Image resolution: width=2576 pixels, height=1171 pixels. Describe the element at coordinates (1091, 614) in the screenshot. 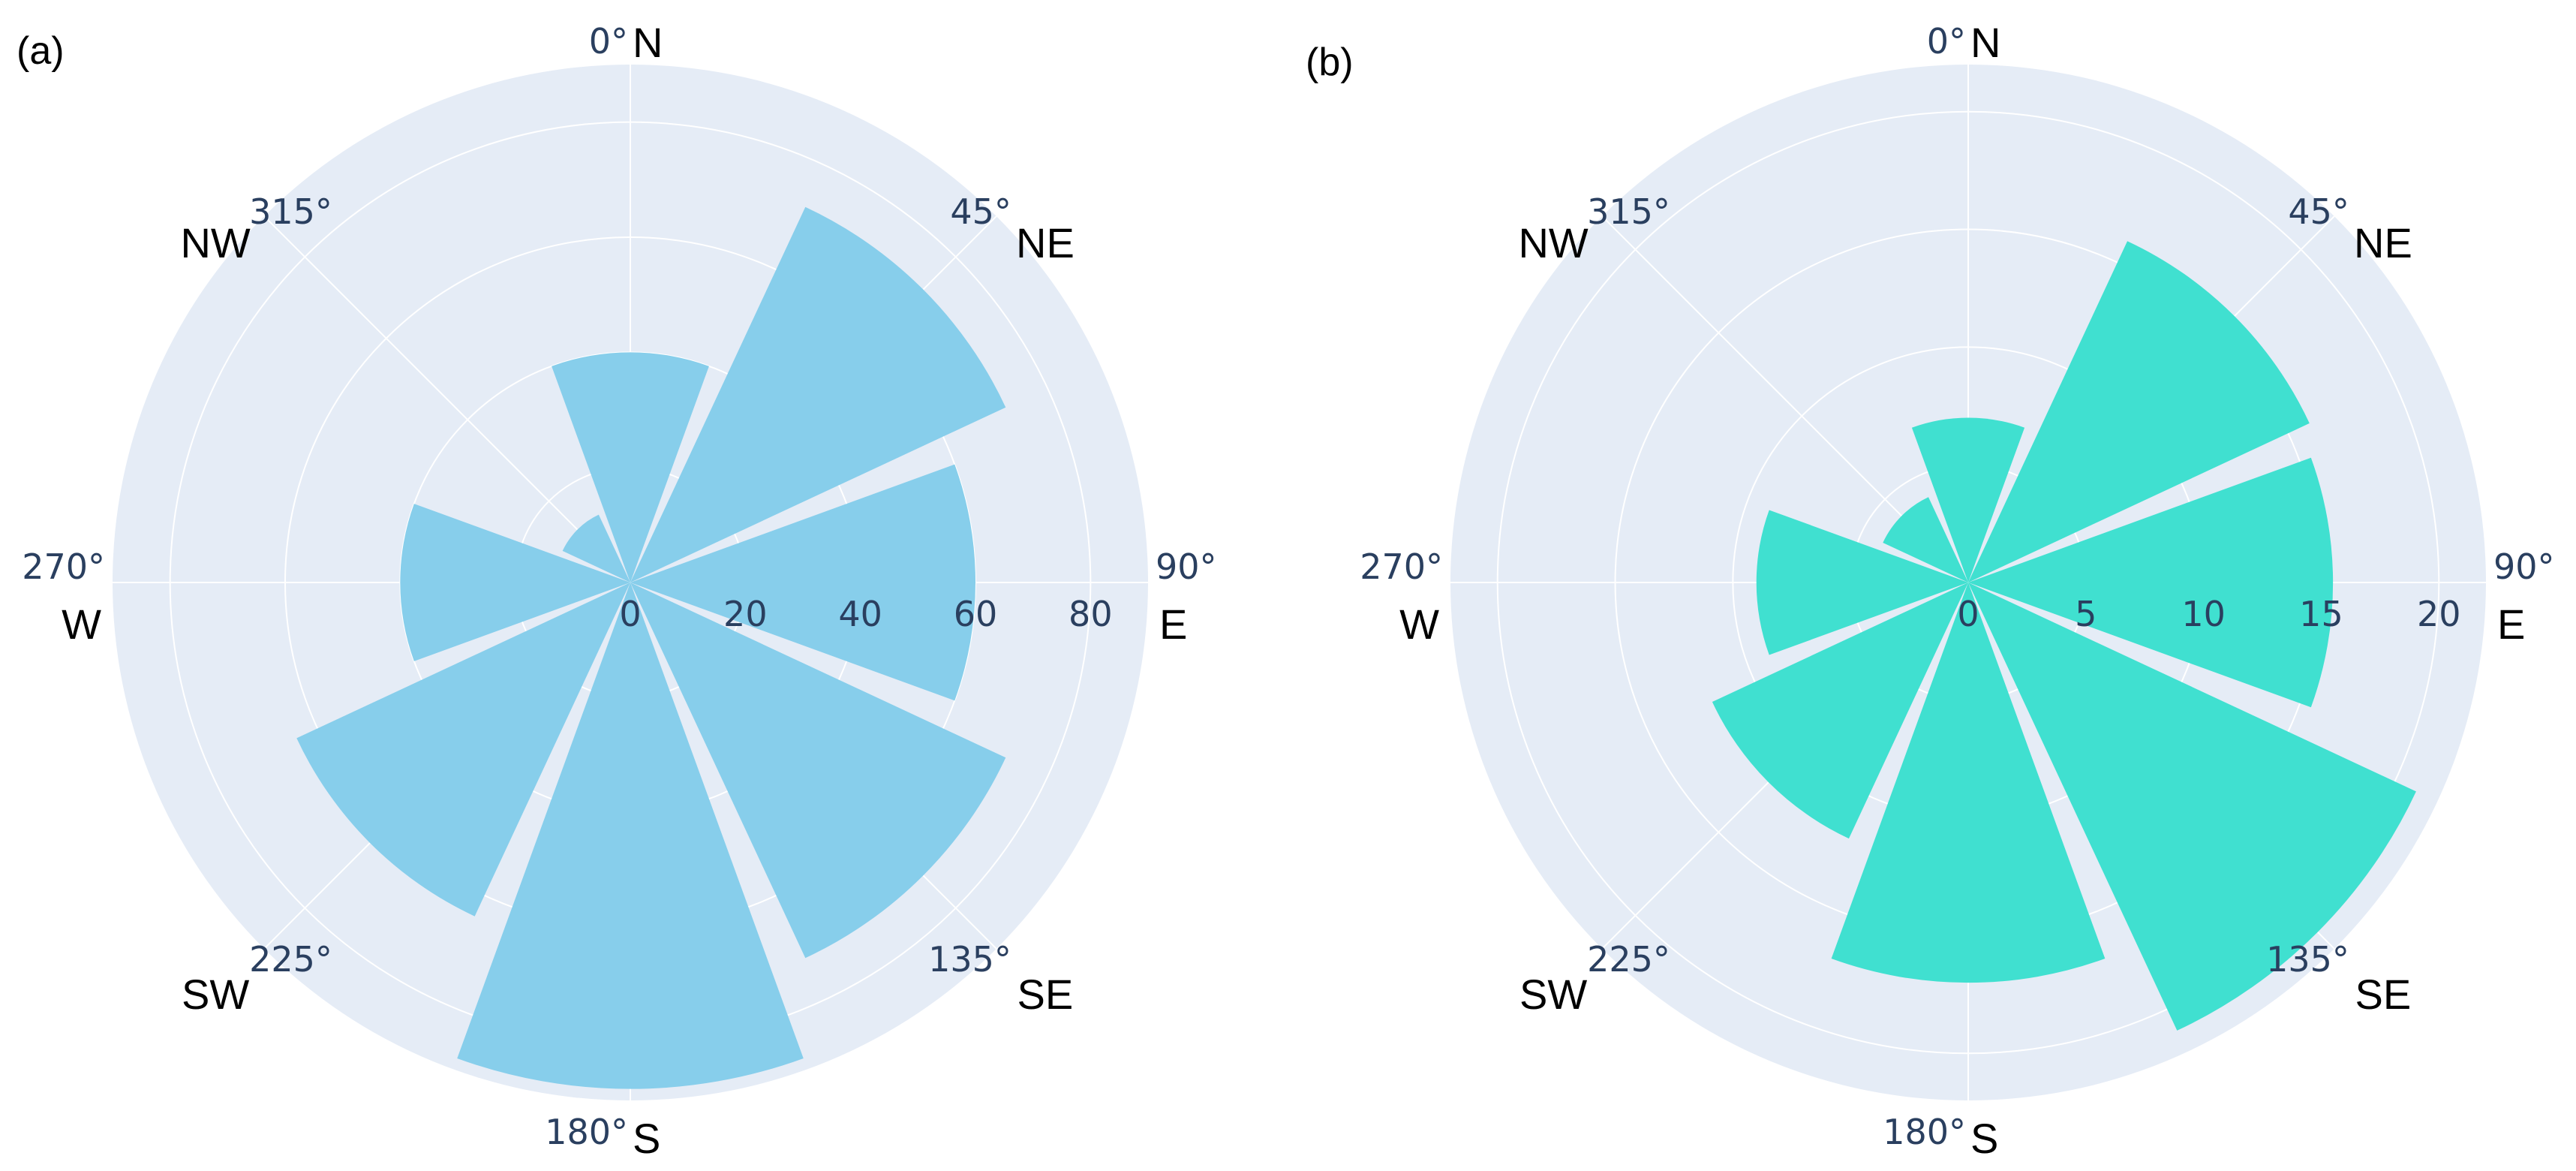

I see `radial-tick-label: 80` at that location.